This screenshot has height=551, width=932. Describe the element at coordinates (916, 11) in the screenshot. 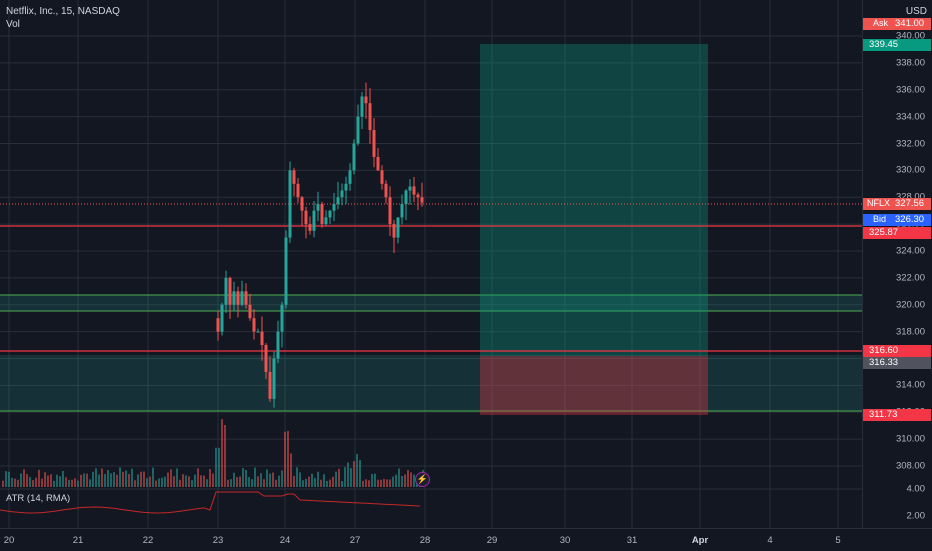

I see `currency-label: USD` at that location.